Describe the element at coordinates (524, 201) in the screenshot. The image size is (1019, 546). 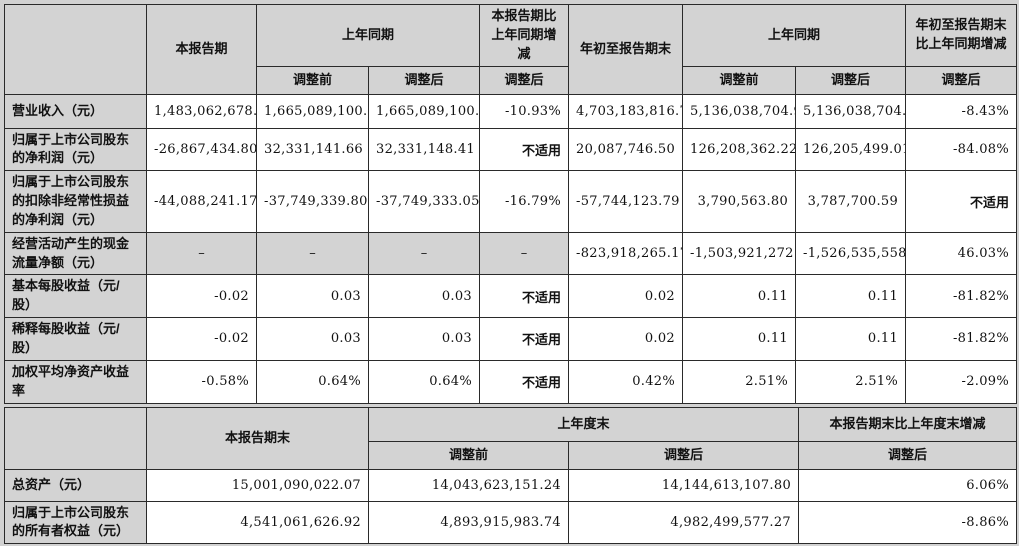
I see `data-cell: -16.79%` at that location.